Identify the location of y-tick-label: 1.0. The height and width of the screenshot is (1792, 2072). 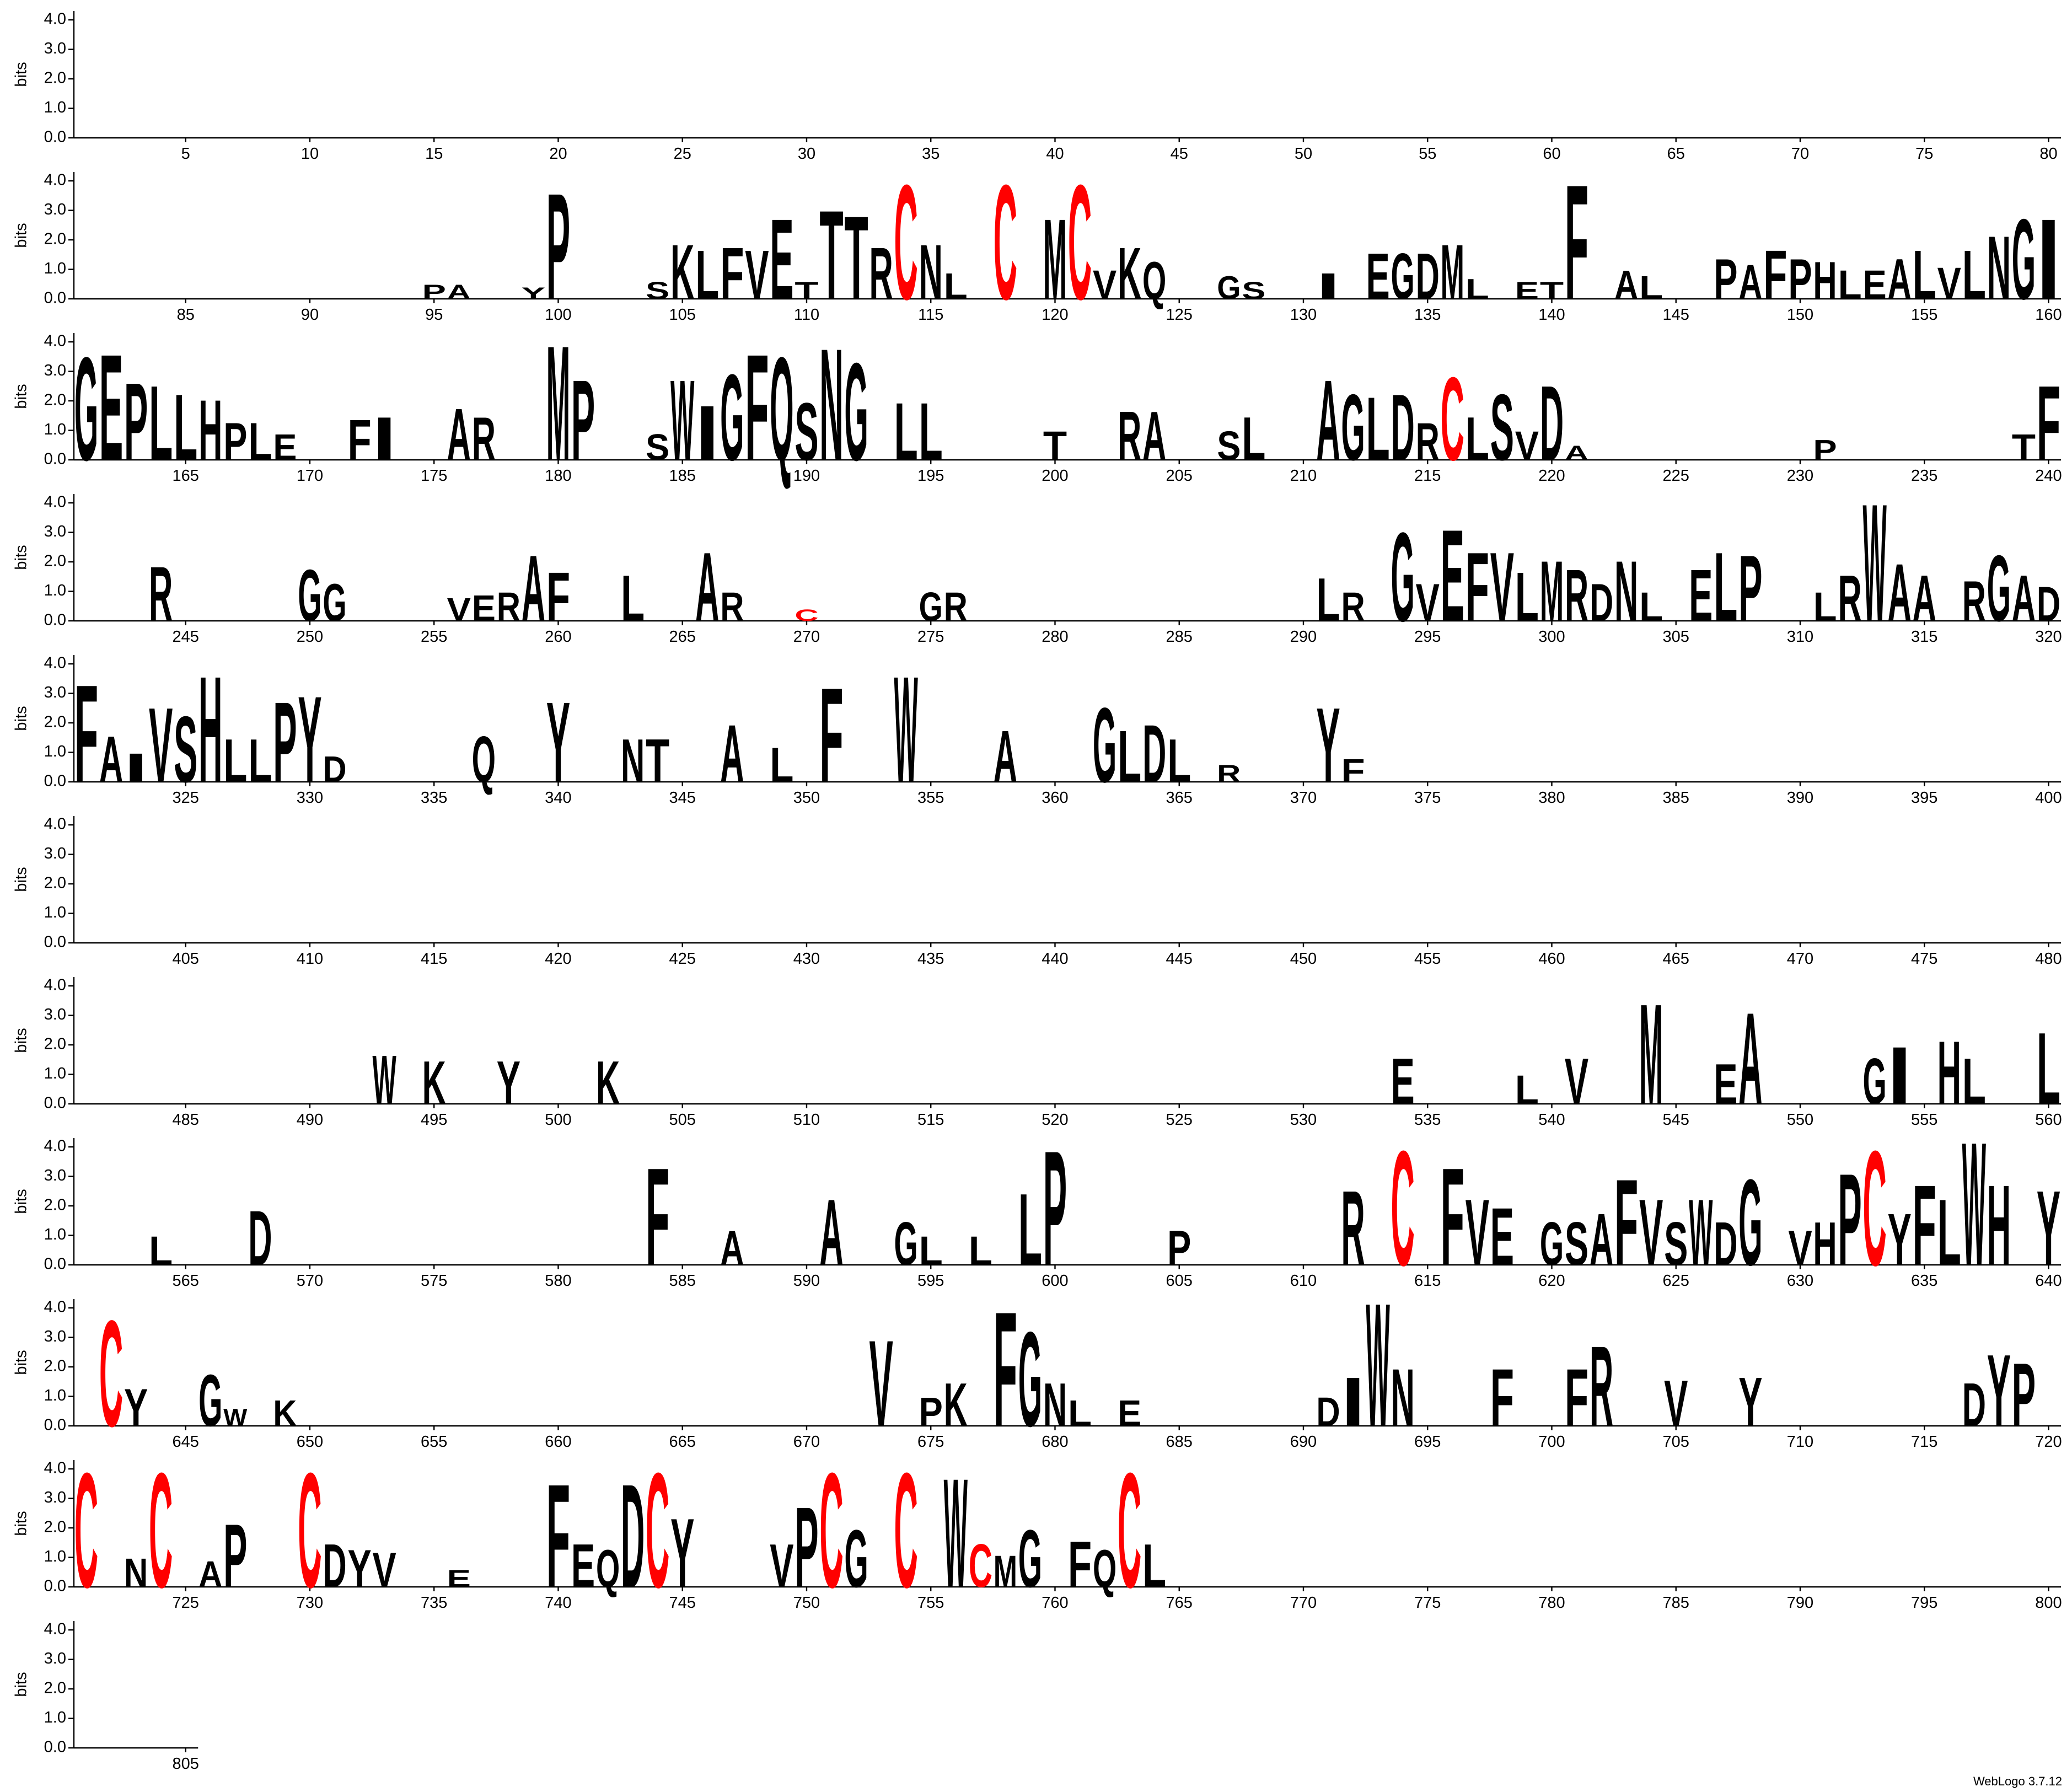
(55, 1073).